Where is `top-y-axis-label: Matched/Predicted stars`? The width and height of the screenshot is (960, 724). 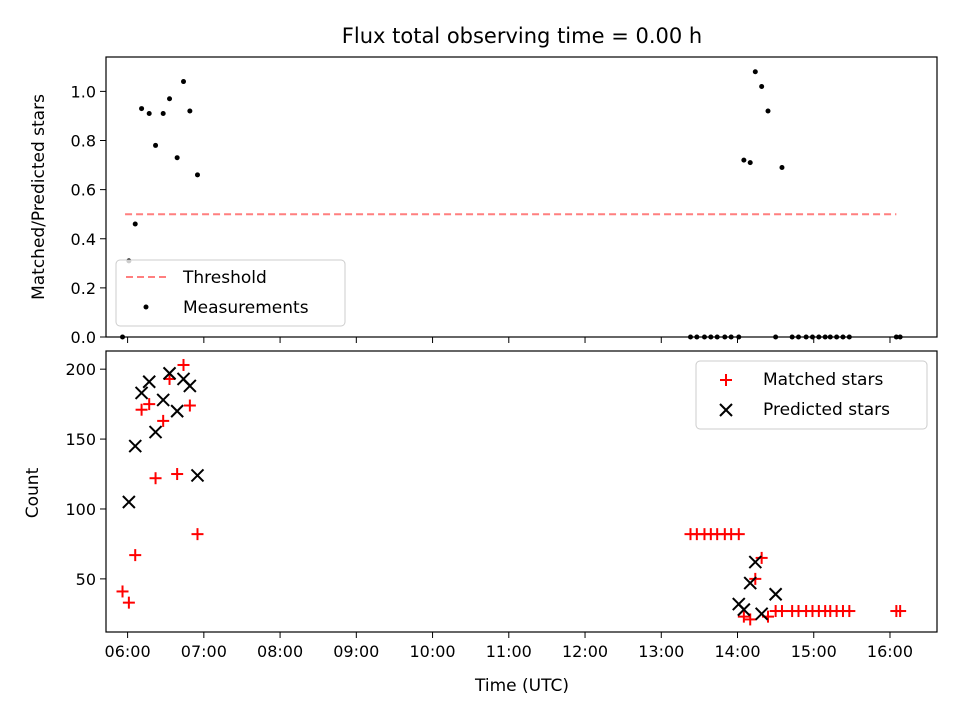
top-y-axis-label: Matched/Predicted stars is located at coordinates (39, 197).